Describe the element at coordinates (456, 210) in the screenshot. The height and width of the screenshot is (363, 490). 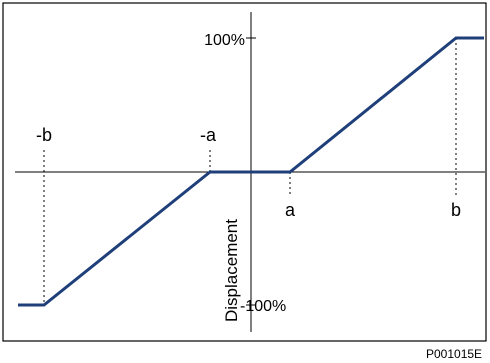
I see `label-b: b` at that location.